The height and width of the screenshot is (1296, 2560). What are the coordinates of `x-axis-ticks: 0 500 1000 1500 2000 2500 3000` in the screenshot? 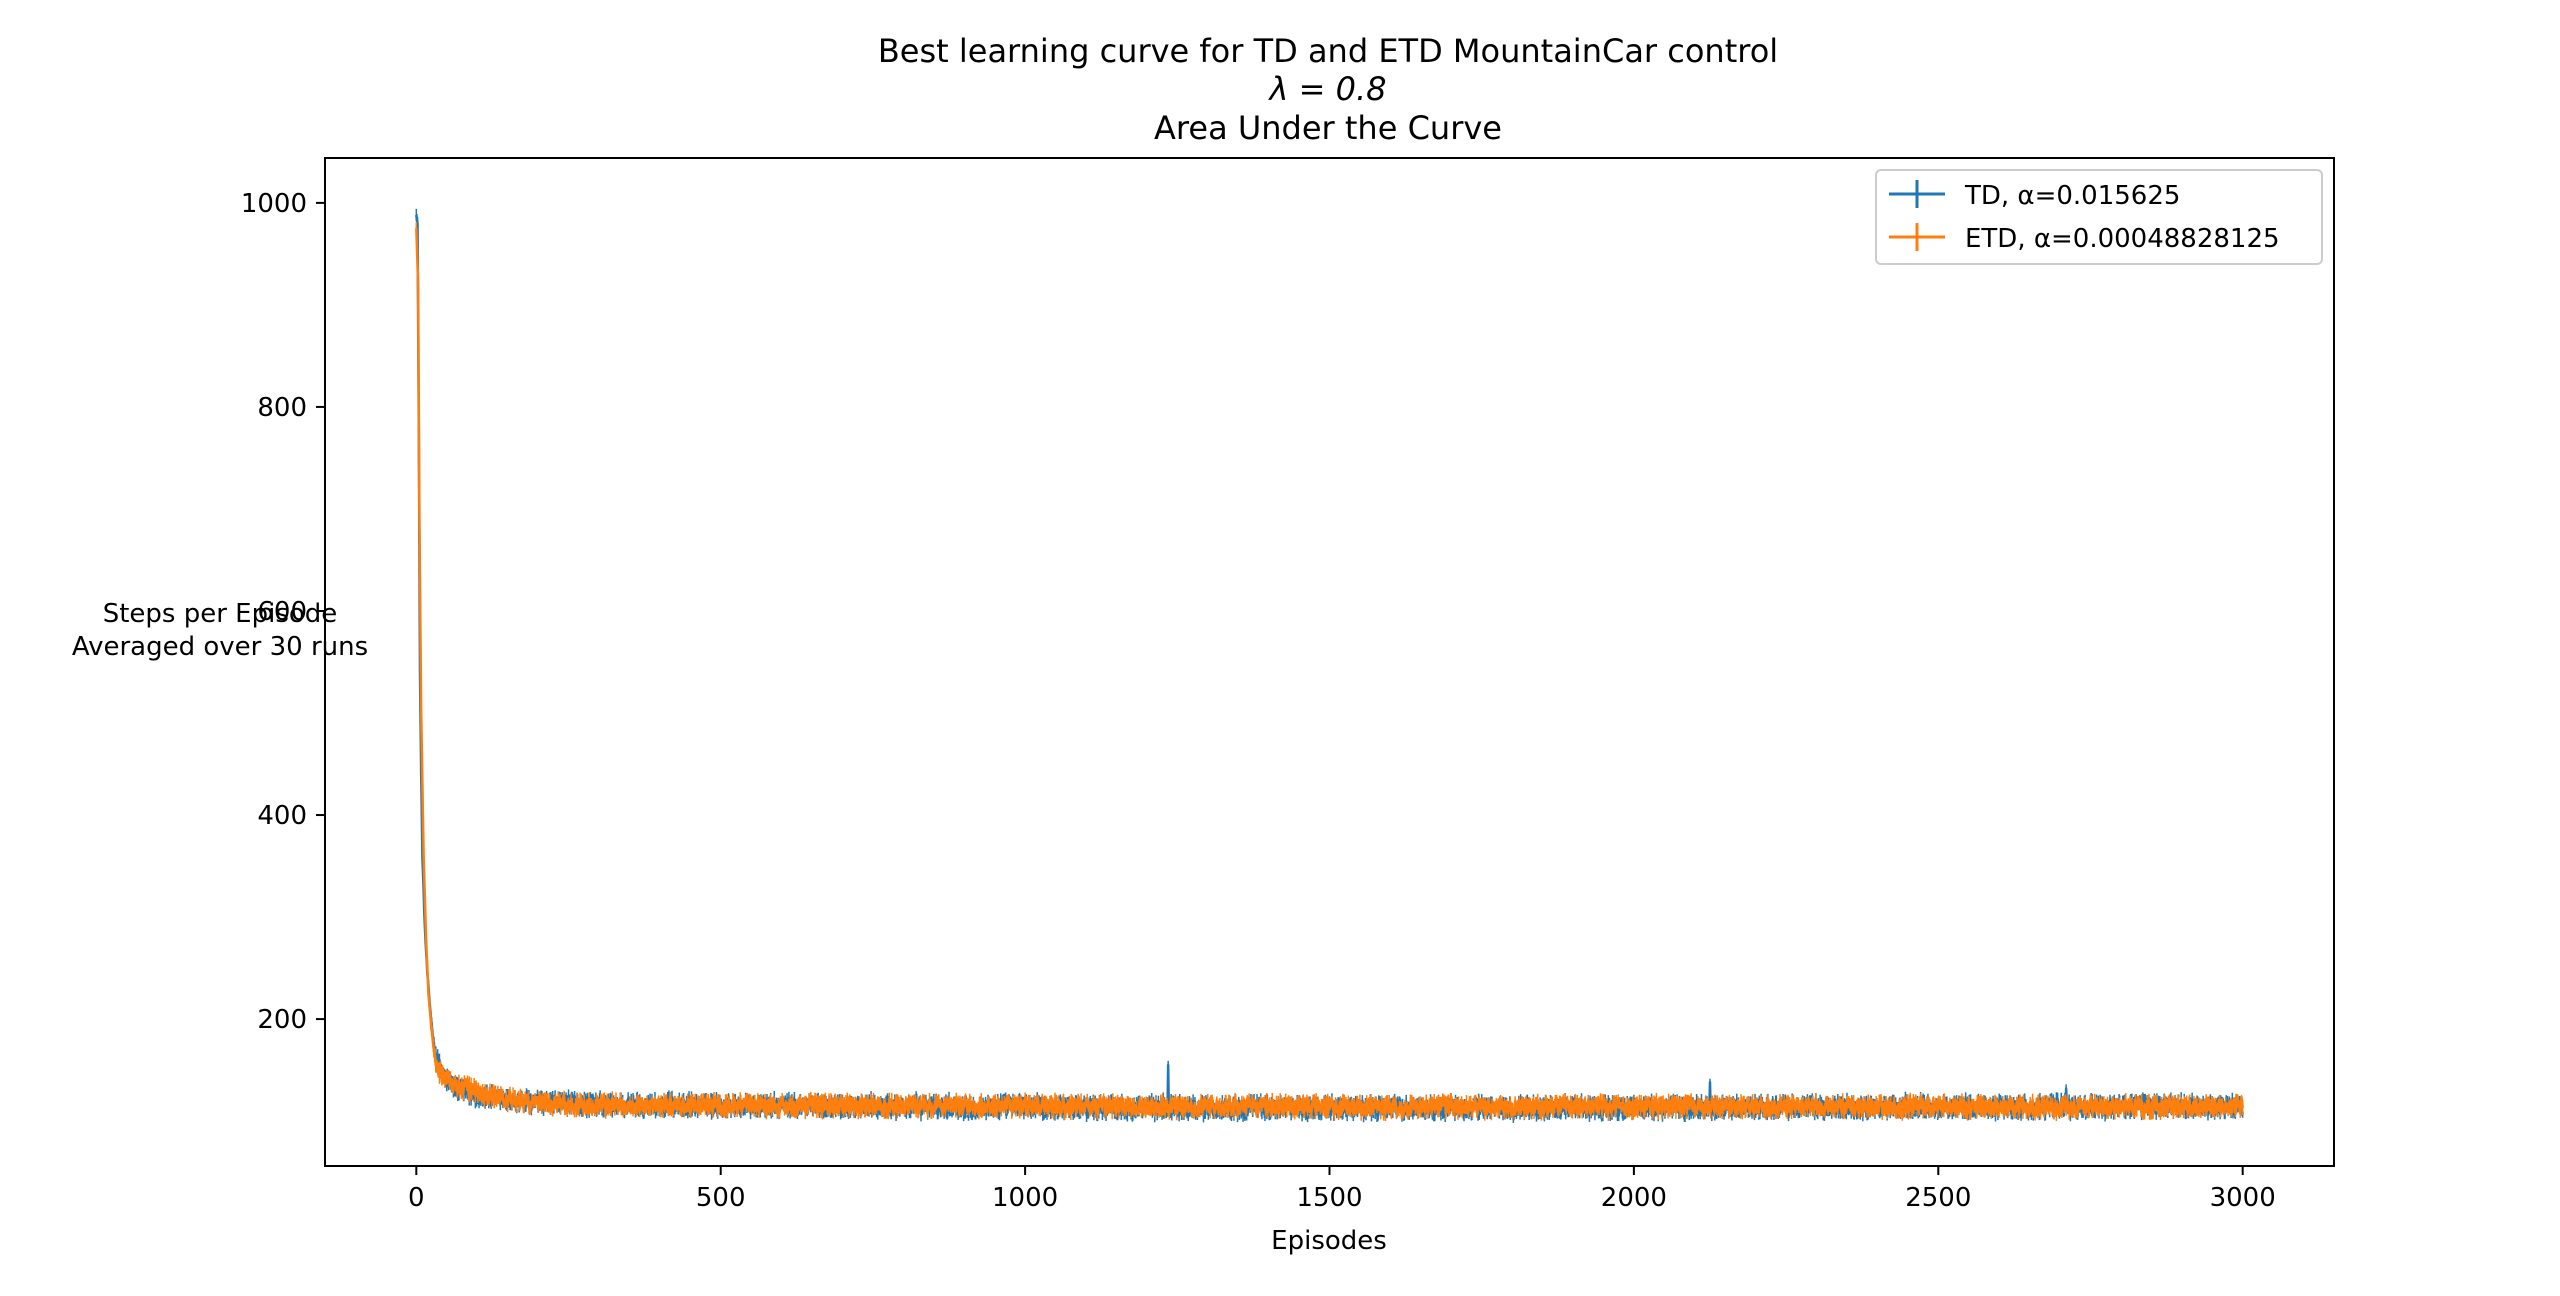 It's located at (1342, 1189).